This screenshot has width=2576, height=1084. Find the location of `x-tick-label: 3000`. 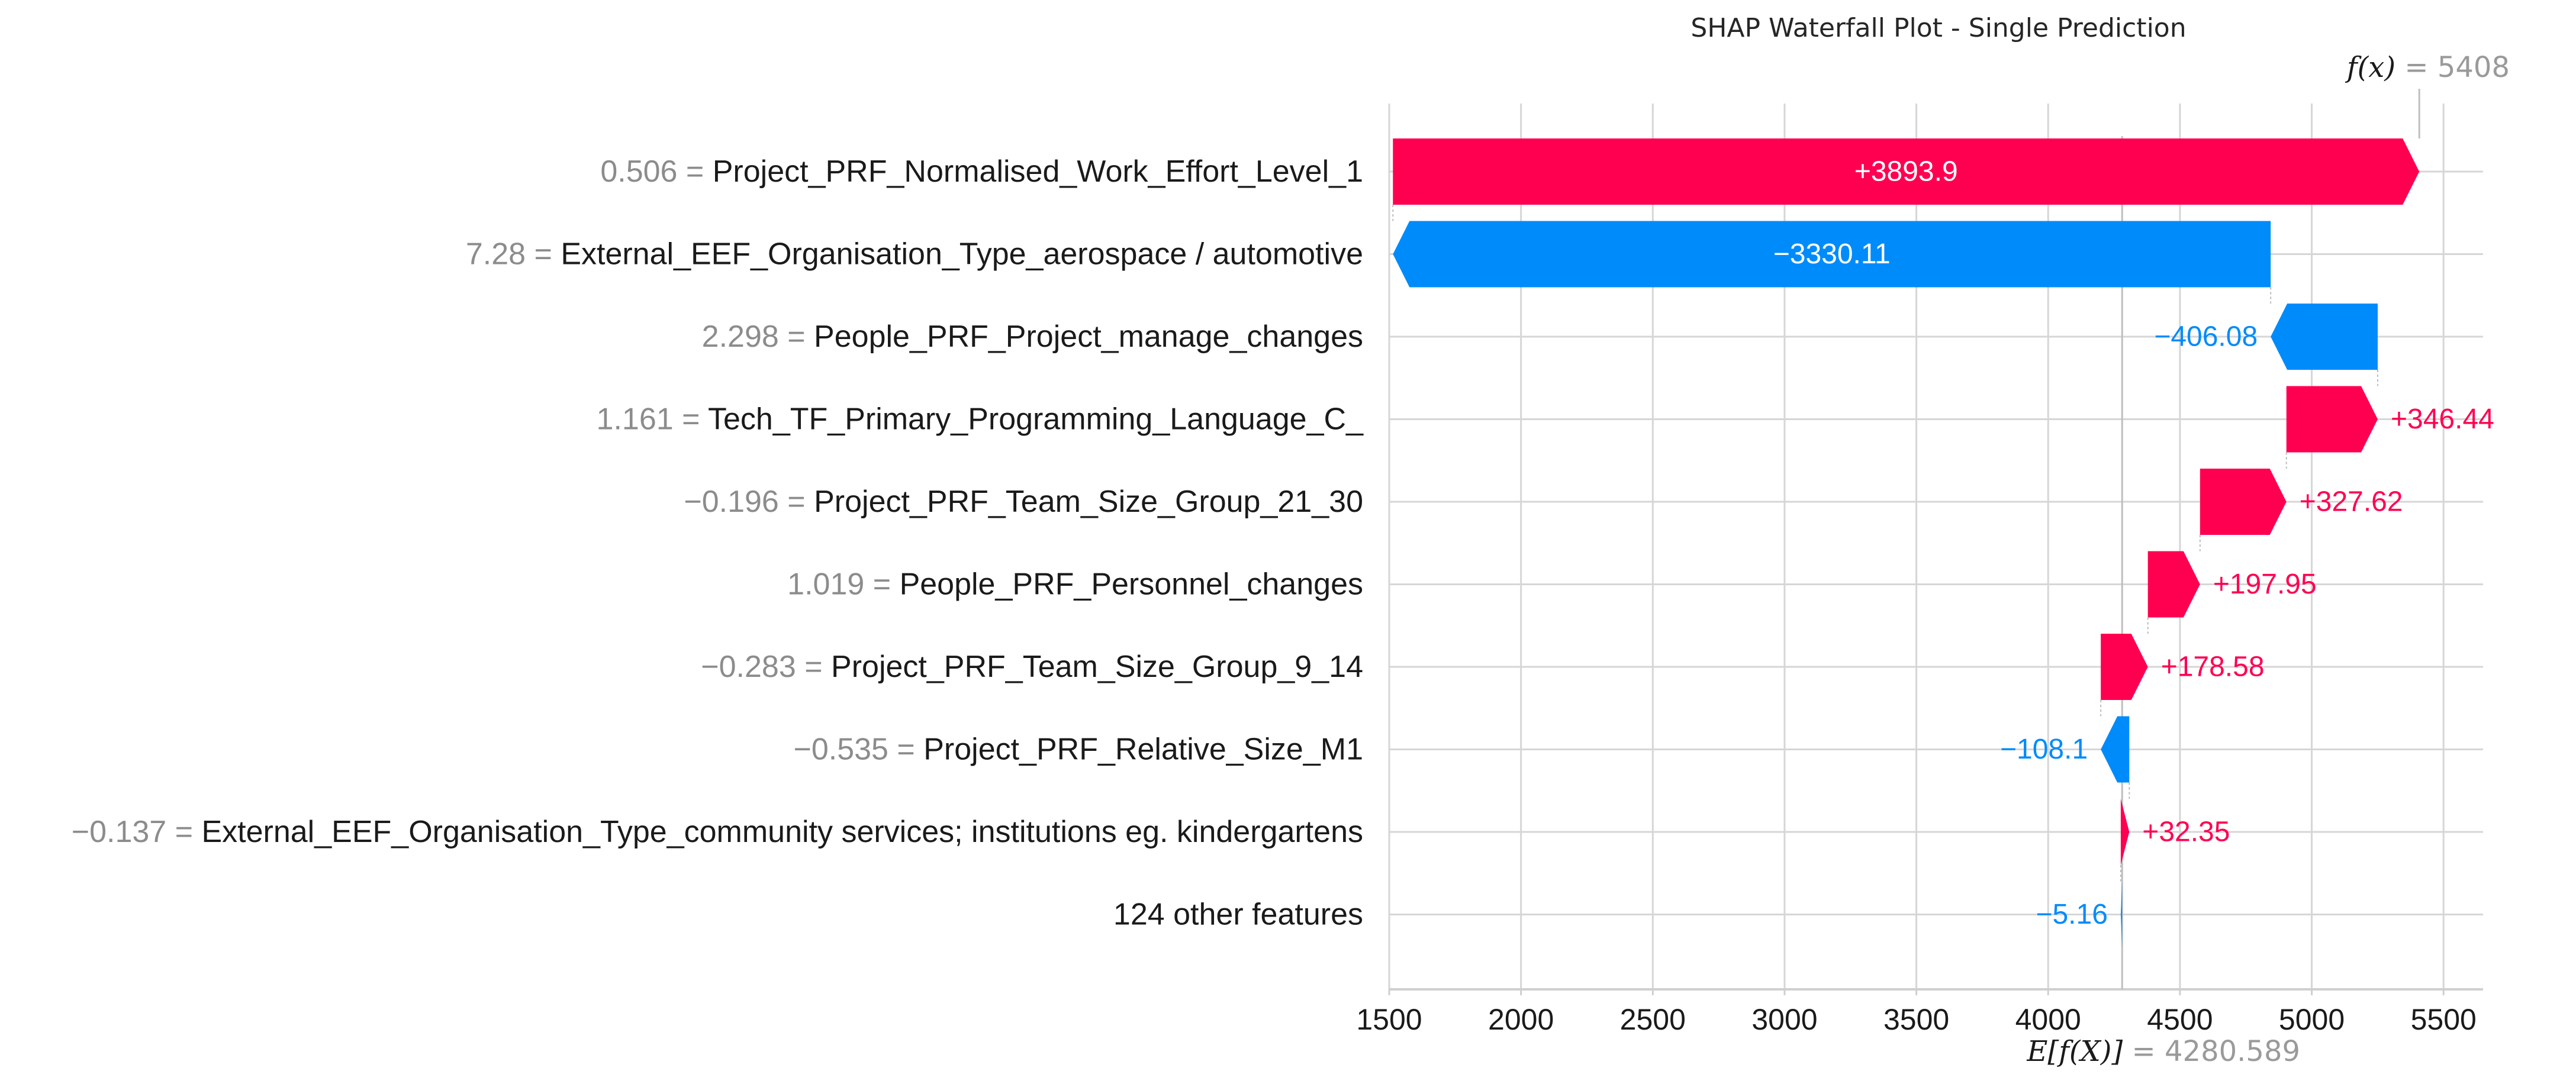

x-tick-label: 3000 is located at coordinates (1784, 1019).